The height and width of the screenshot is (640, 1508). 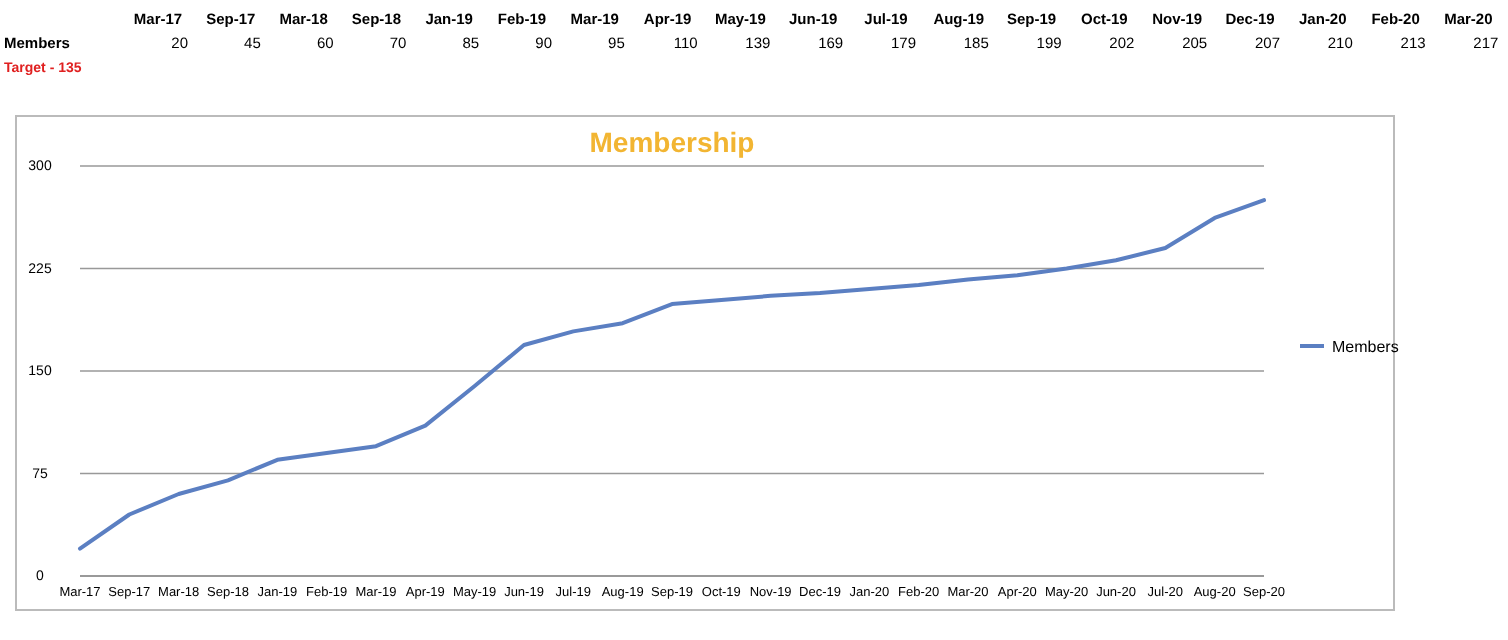 What do you see at coordinates (672, 142) in the screenshot?
I see `chart-title: Membership` at bounding box center [672, 142].